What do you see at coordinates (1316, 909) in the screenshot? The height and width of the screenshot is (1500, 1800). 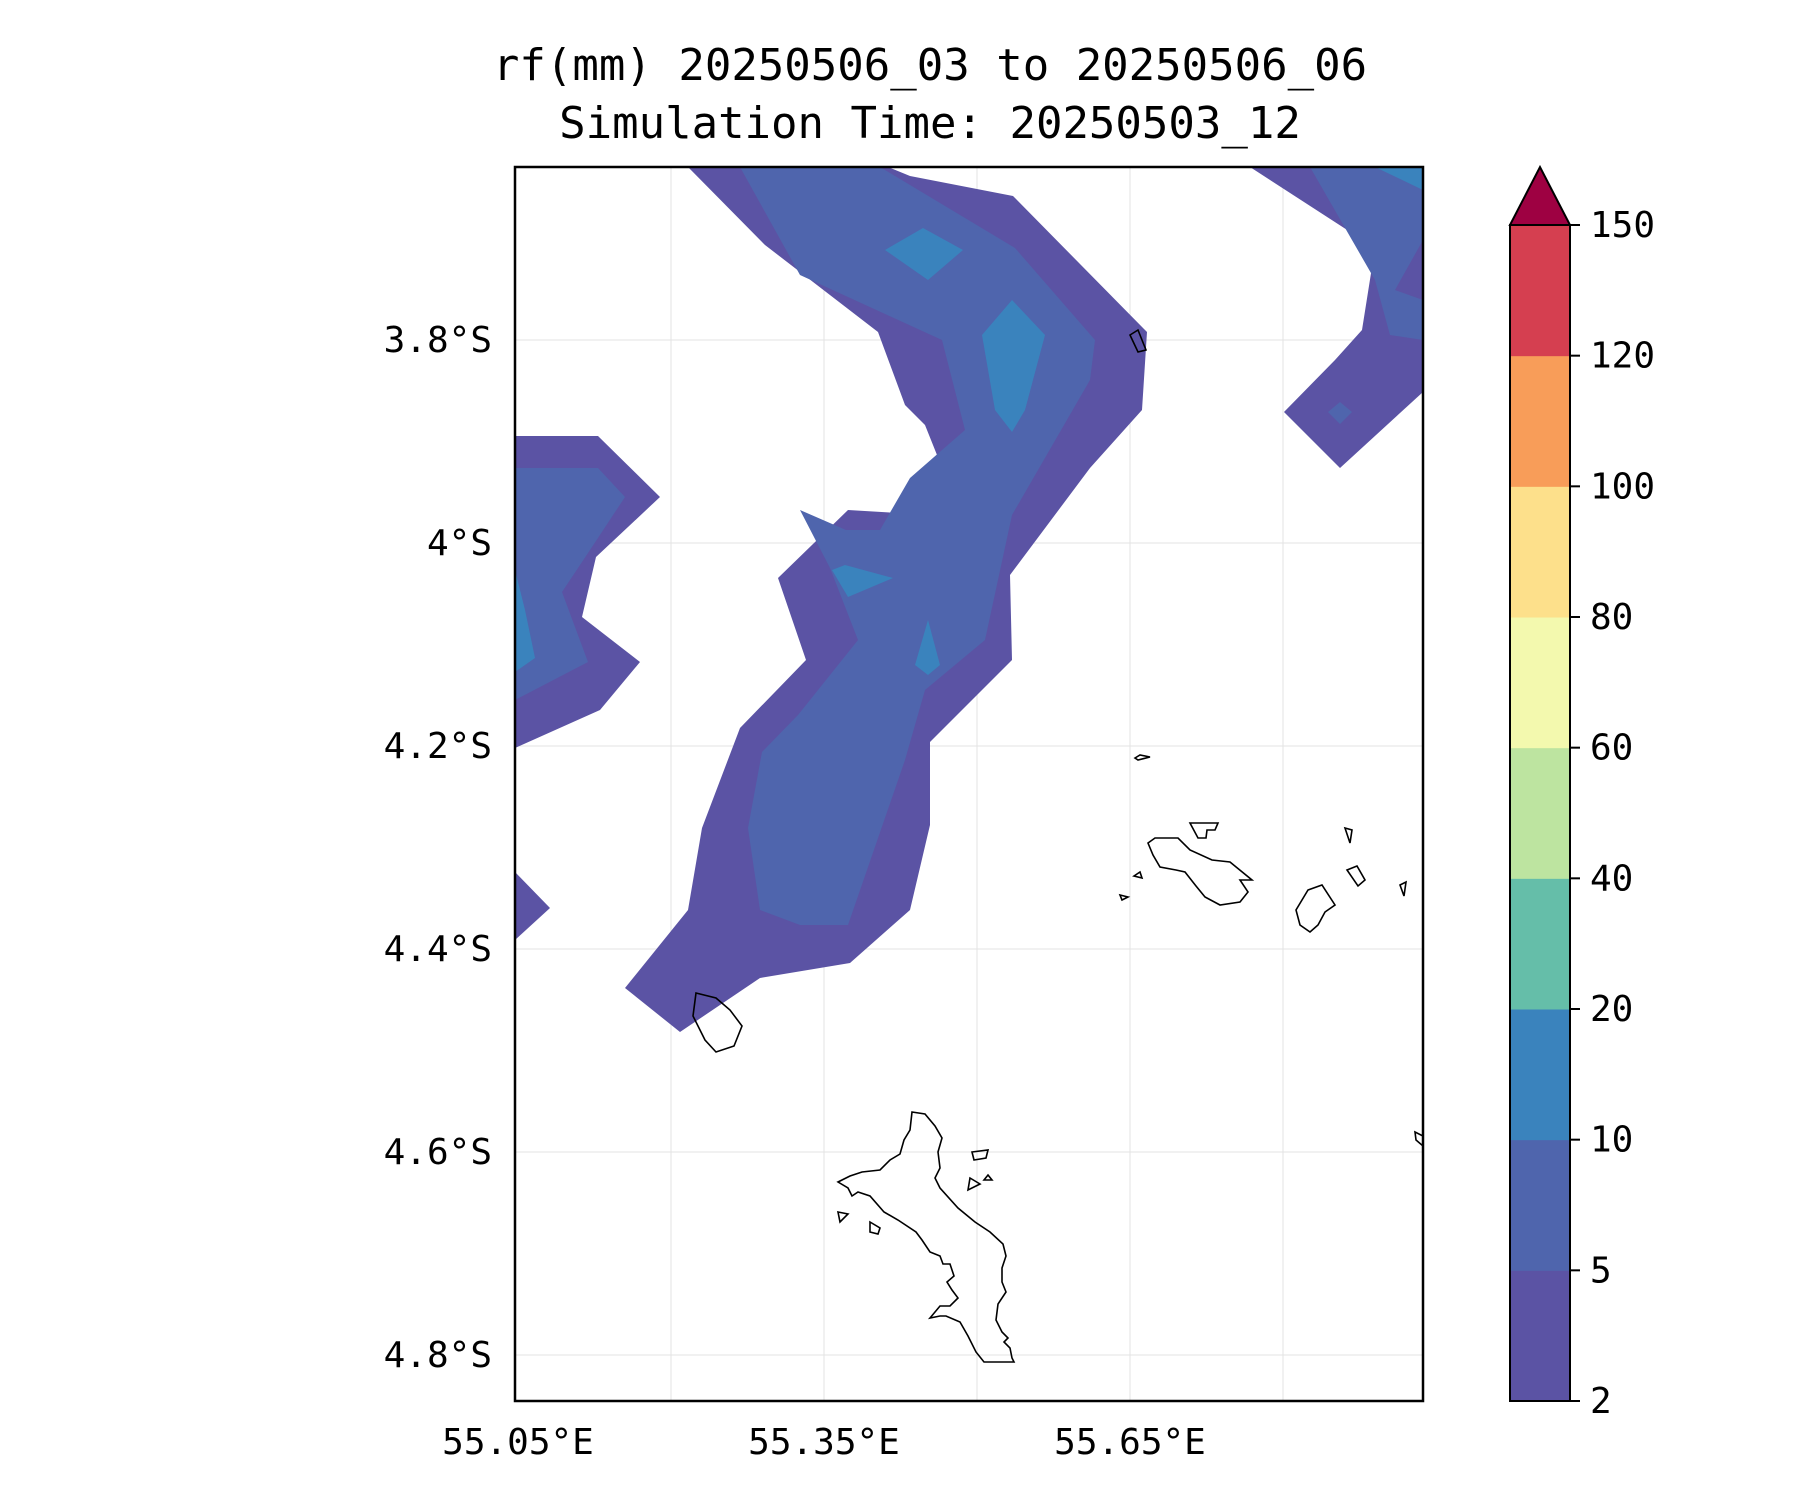 I see `coast-la-digue` at bounding box center [1316, 909].